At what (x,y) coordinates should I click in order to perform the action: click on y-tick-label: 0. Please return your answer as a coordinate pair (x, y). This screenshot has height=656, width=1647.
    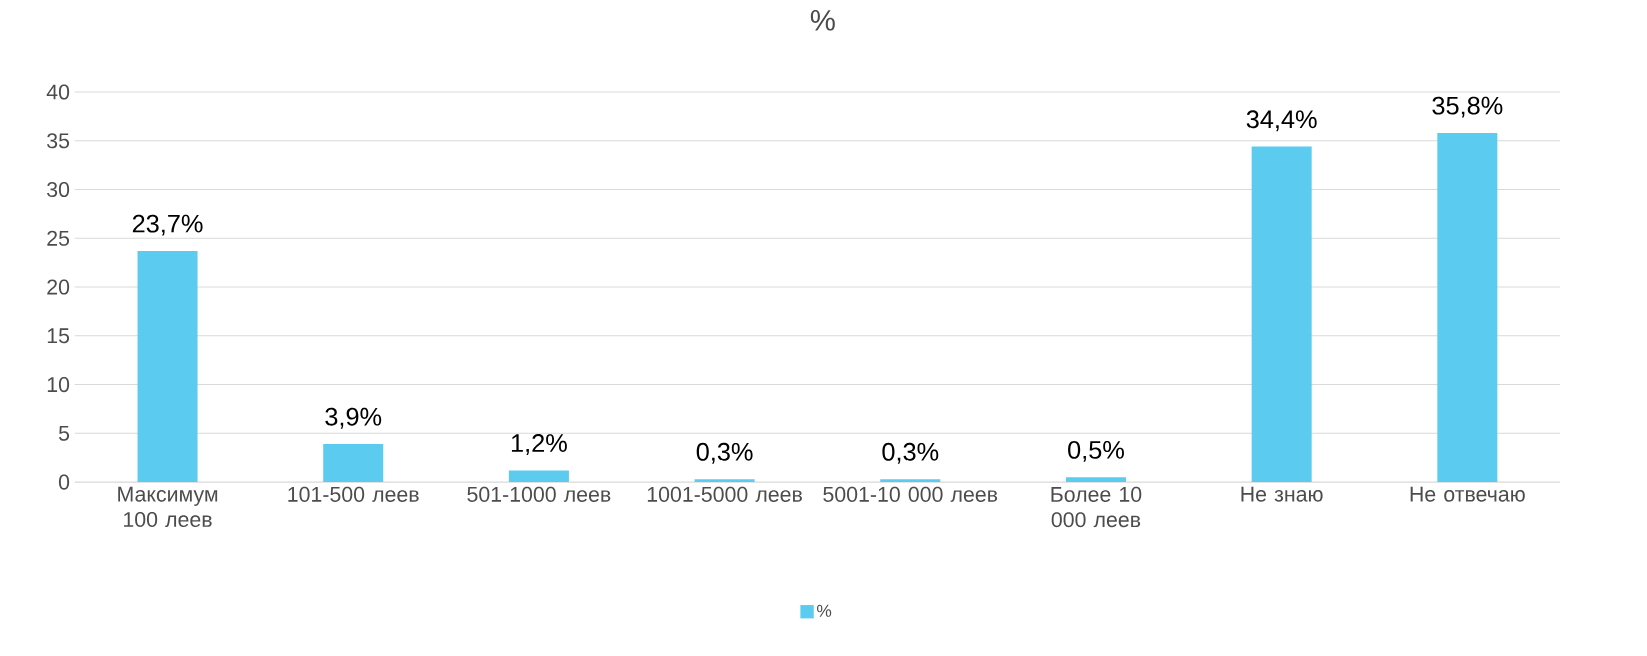
    Looking at the image, I should click on (64, 482).